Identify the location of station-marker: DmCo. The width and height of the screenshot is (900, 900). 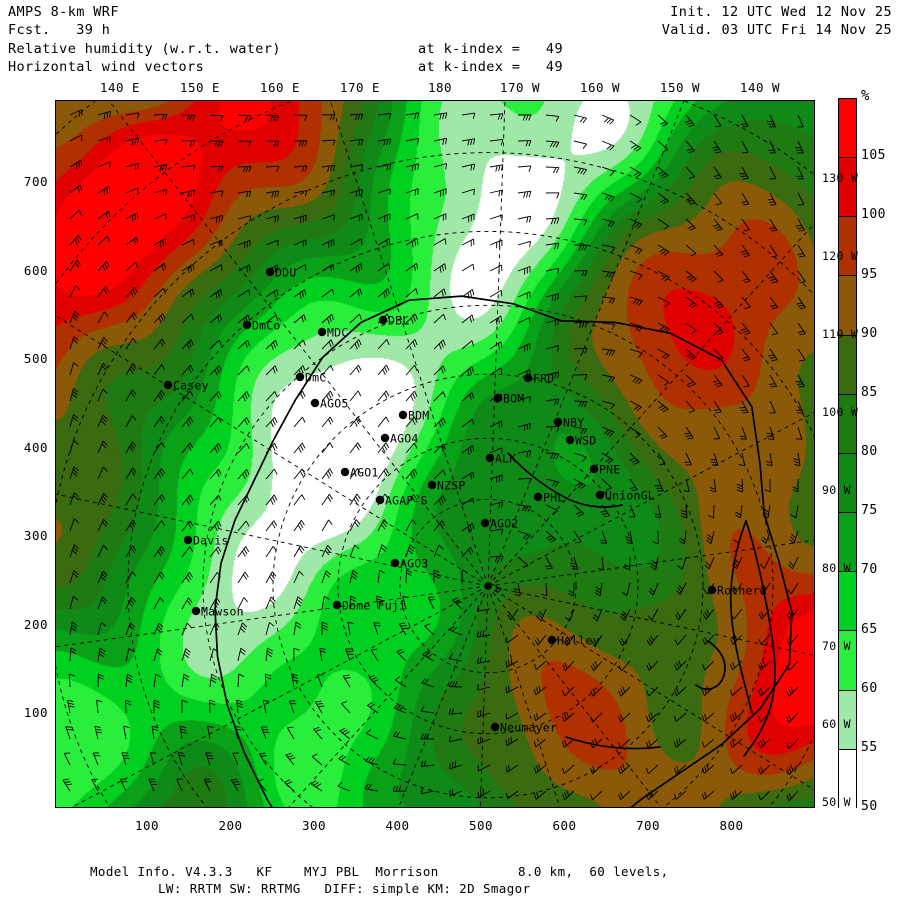
(261, 326).